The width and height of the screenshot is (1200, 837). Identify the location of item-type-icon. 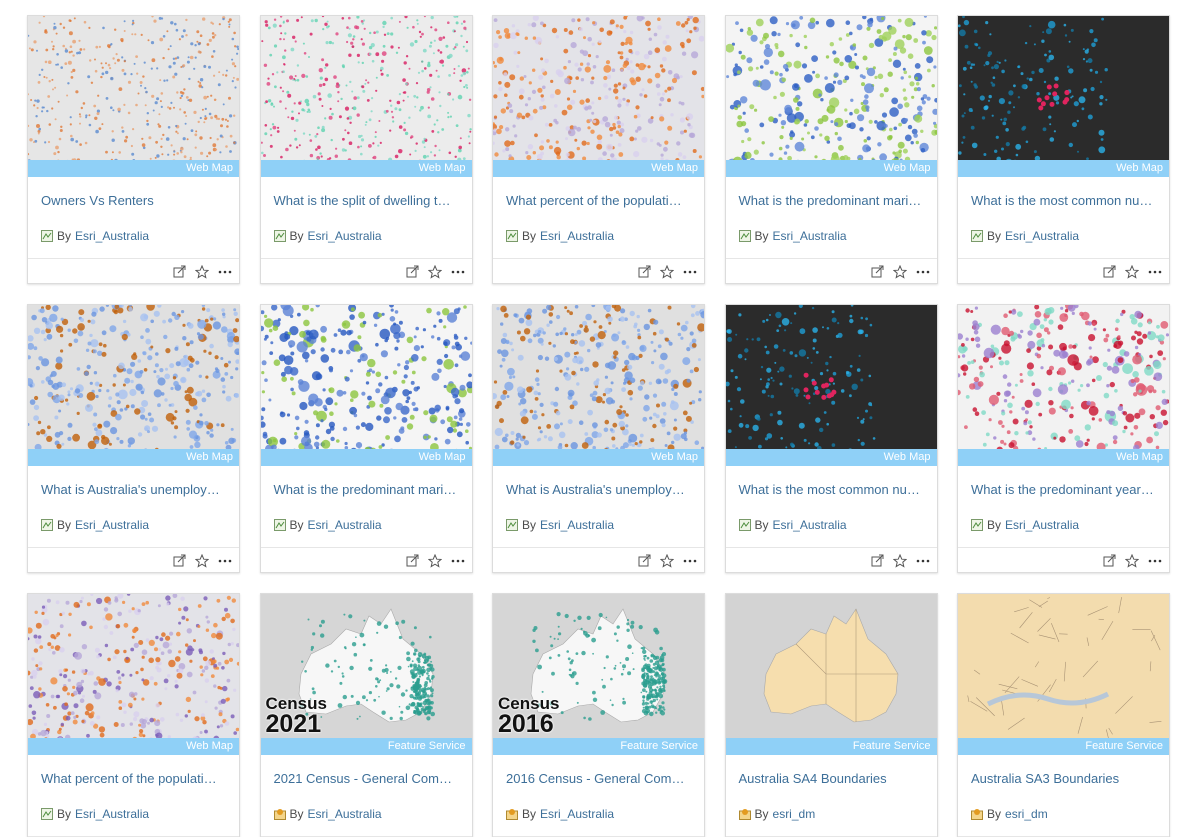
(47, 525).